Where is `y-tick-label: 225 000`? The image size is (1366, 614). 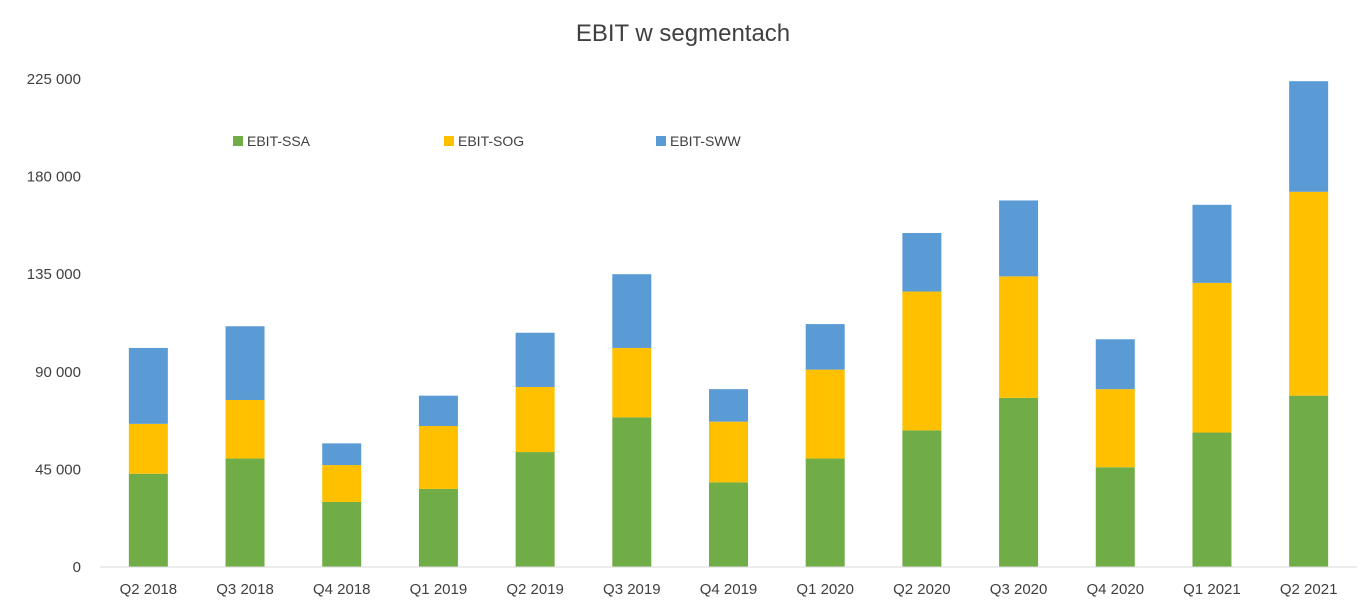
y-tick-label: 225 000 is located at coordinates (54, 79).